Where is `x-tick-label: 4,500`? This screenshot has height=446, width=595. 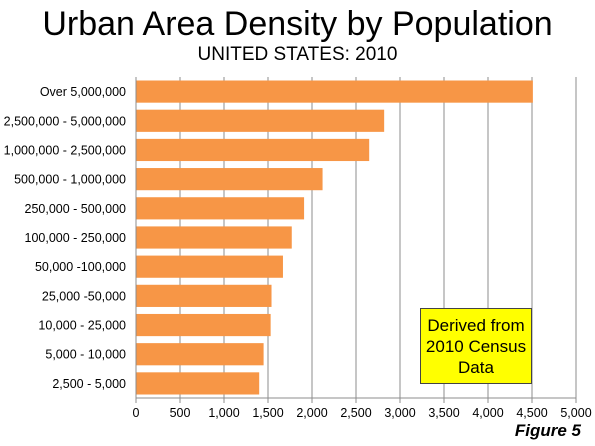 x-tick-label: 4,500 is located at coordinates (531, 413).